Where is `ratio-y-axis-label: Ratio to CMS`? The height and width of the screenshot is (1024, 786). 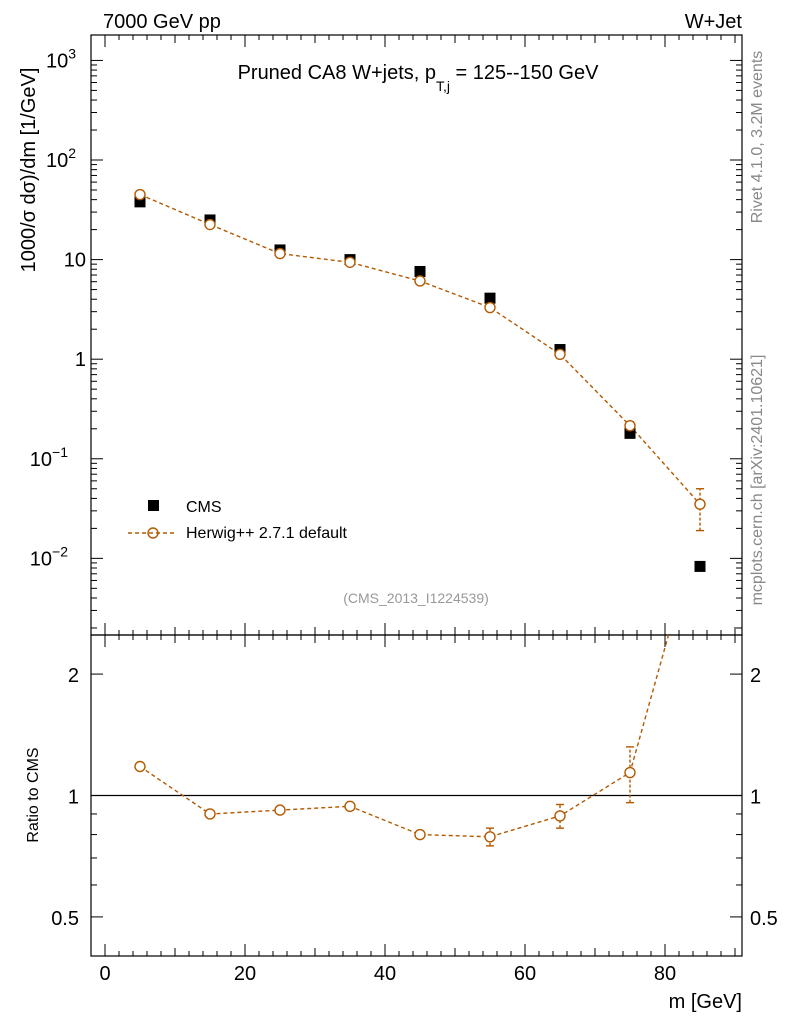
ratio-y-axis-label: Ratio to CMS is located at coordinates (33, 794).